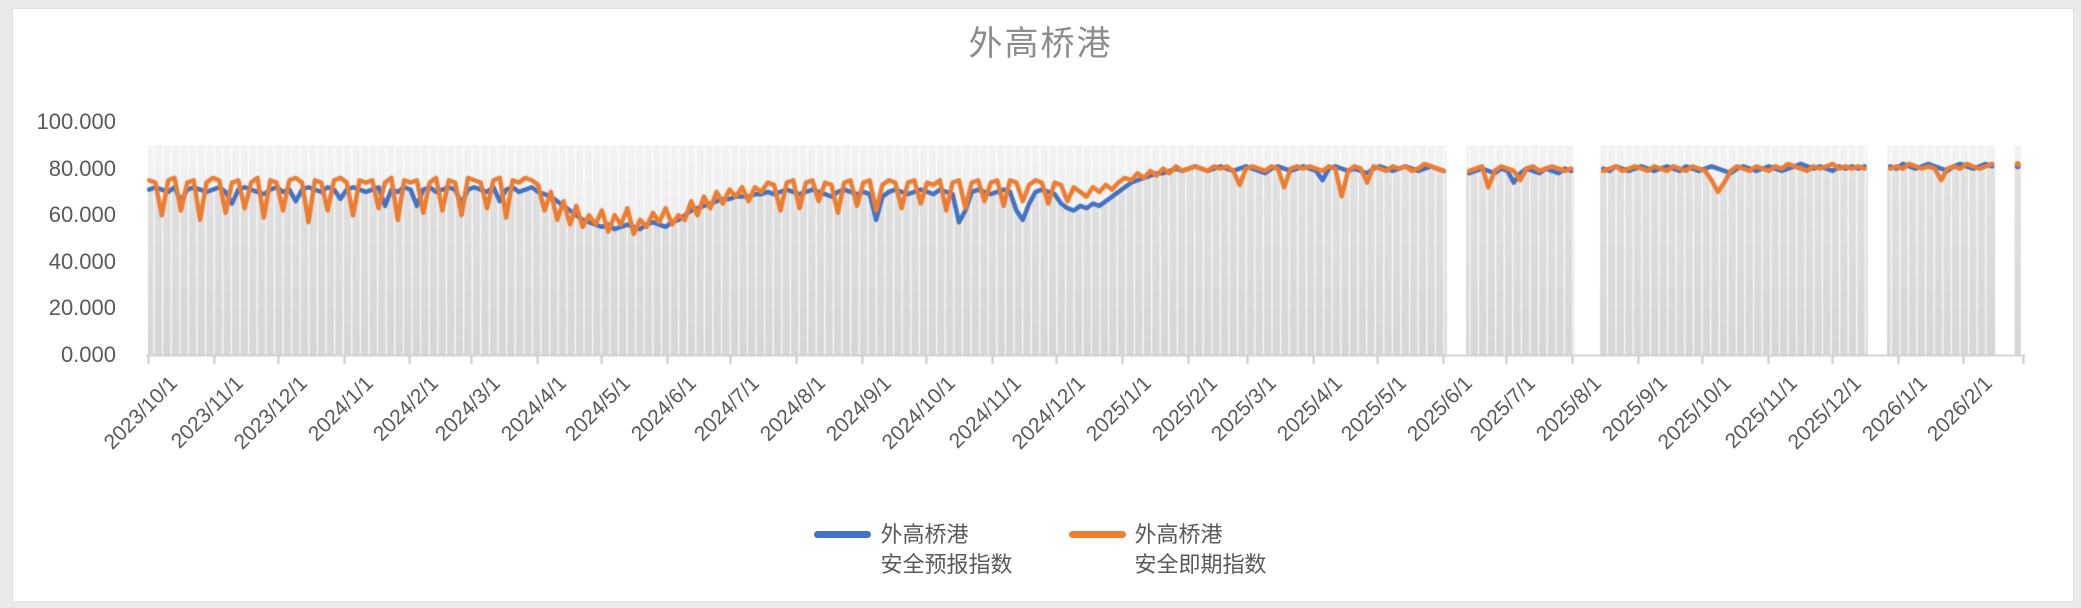 Image resolution: width=2081 pixels, height=608 pixels. What do you see at coordinates (76, 121) in the screenshot?
I see `y-axis-label: 100.000` at bounding box center [76, 121].